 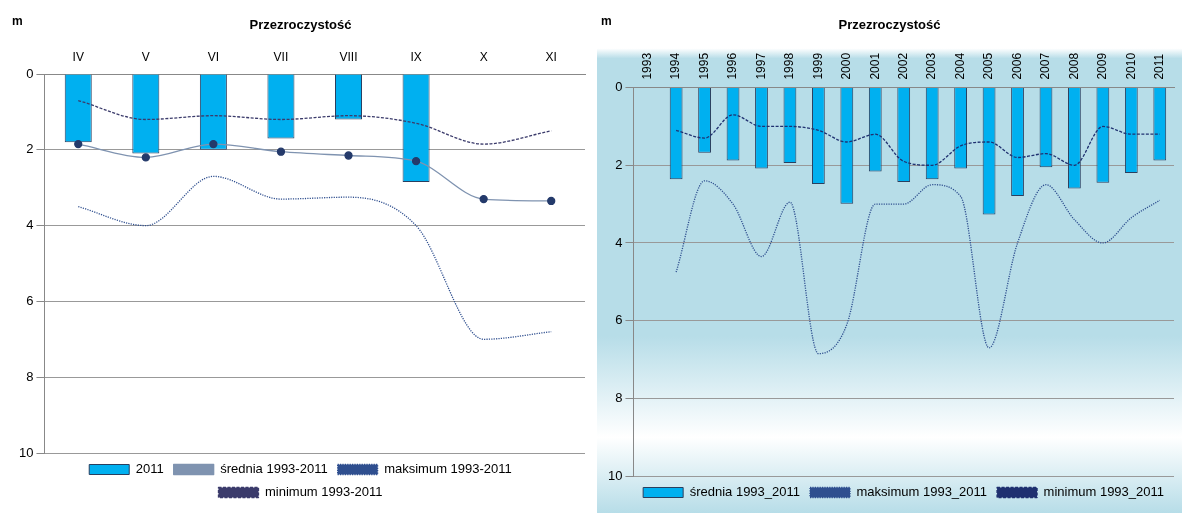 What do you see at coordinates (323, 492) in the screenshot?
I see `legend-label: minimum 1993-2011` at bounding box center [323, 492].